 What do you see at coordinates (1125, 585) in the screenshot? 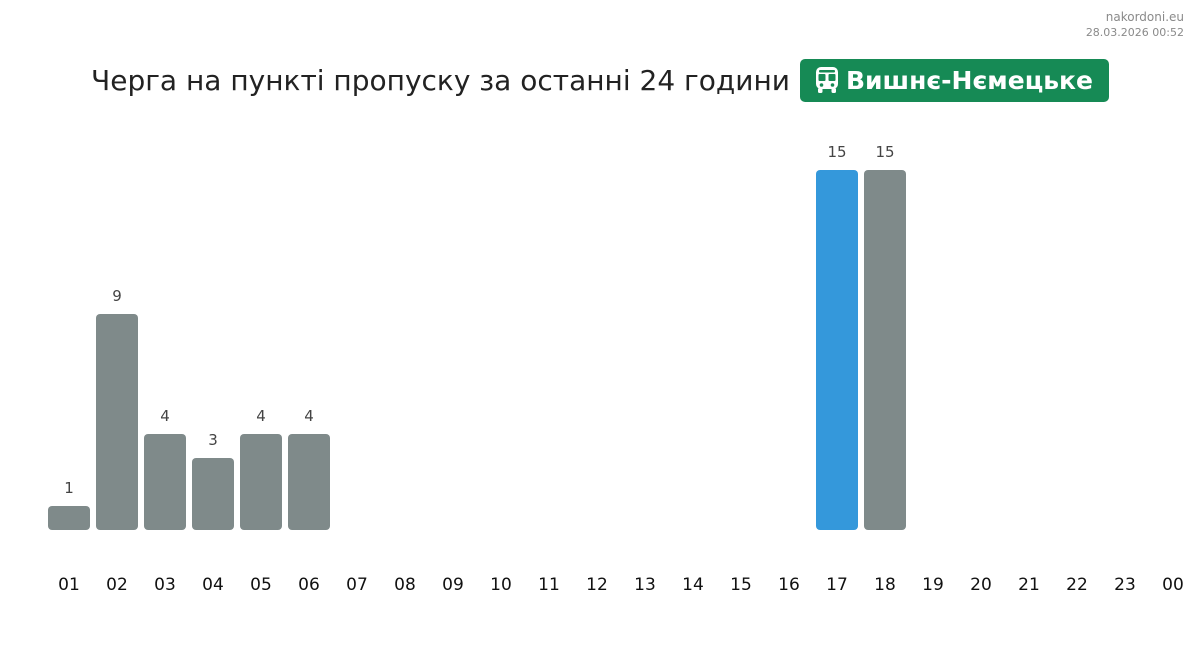
I see `x-tick-label-23: 23` at bounding box center [1125, 585].